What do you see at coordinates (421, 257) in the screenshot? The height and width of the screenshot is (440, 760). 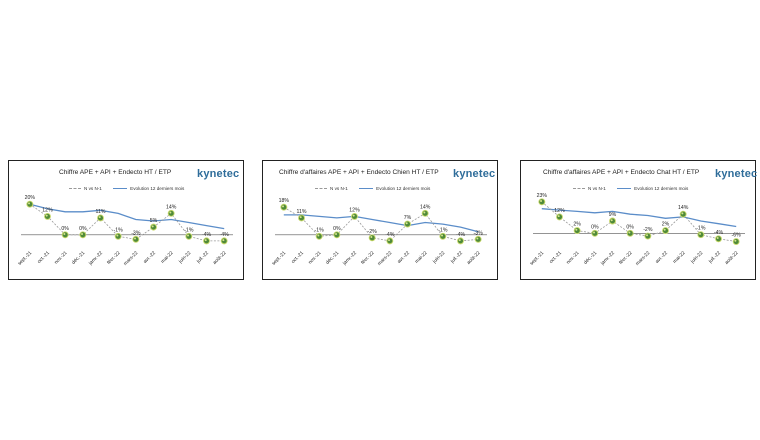 I see `x-tick-label: mai-22` at bounding box center [421, 257].